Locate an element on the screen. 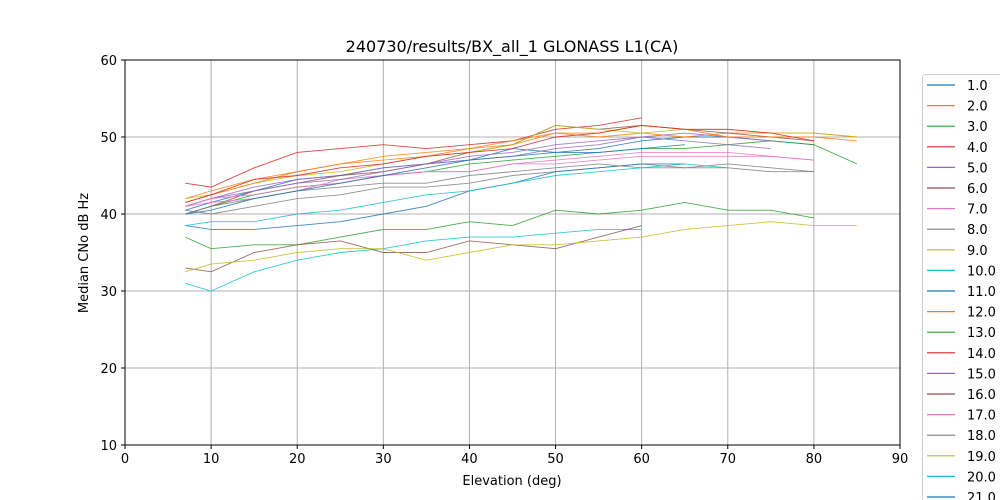 This screenshot has width=1000, height=500. legend-label: 3.0 is located at coordinates (977, 127).